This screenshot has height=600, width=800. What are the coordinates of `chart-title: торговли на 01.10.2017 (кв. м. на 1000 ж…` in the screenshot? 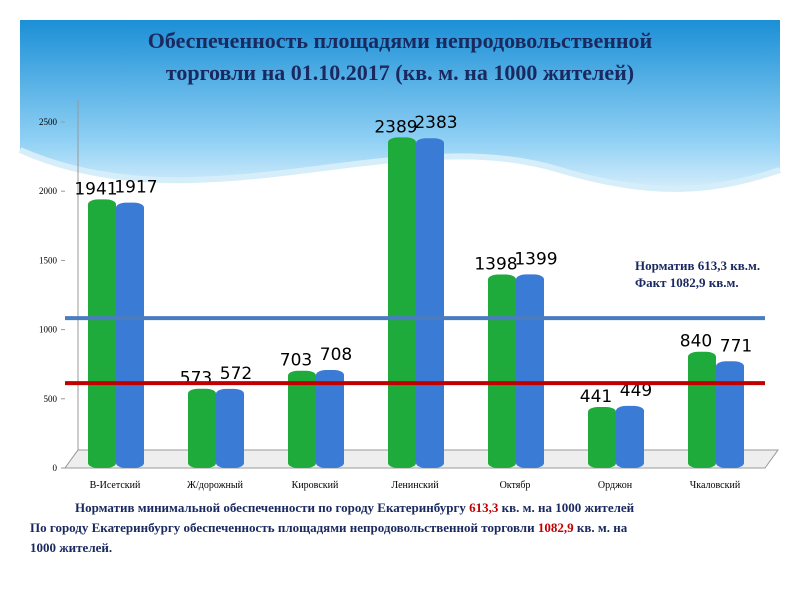 It's located at (400, 72).